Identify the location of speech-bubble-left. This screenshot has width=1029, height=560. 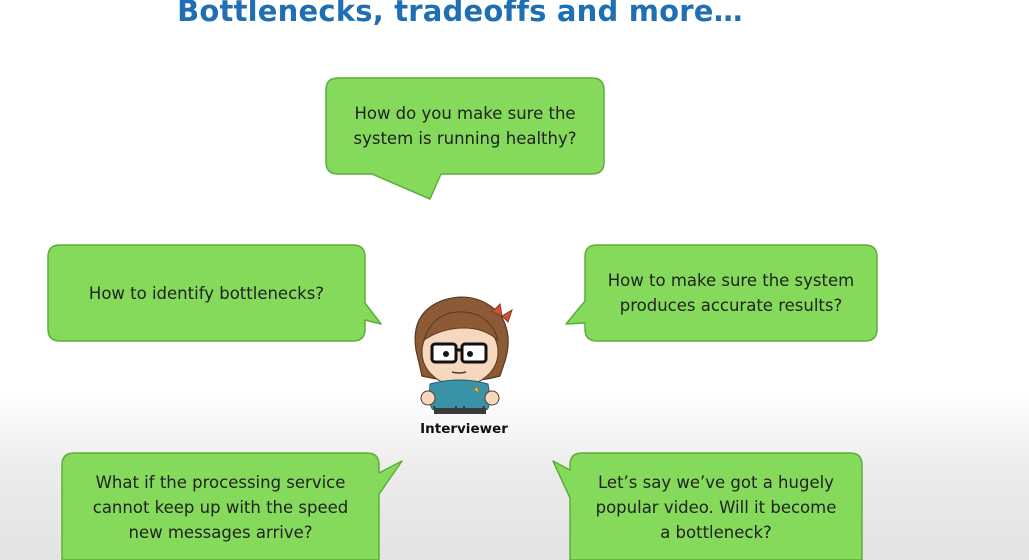
(214, 293).